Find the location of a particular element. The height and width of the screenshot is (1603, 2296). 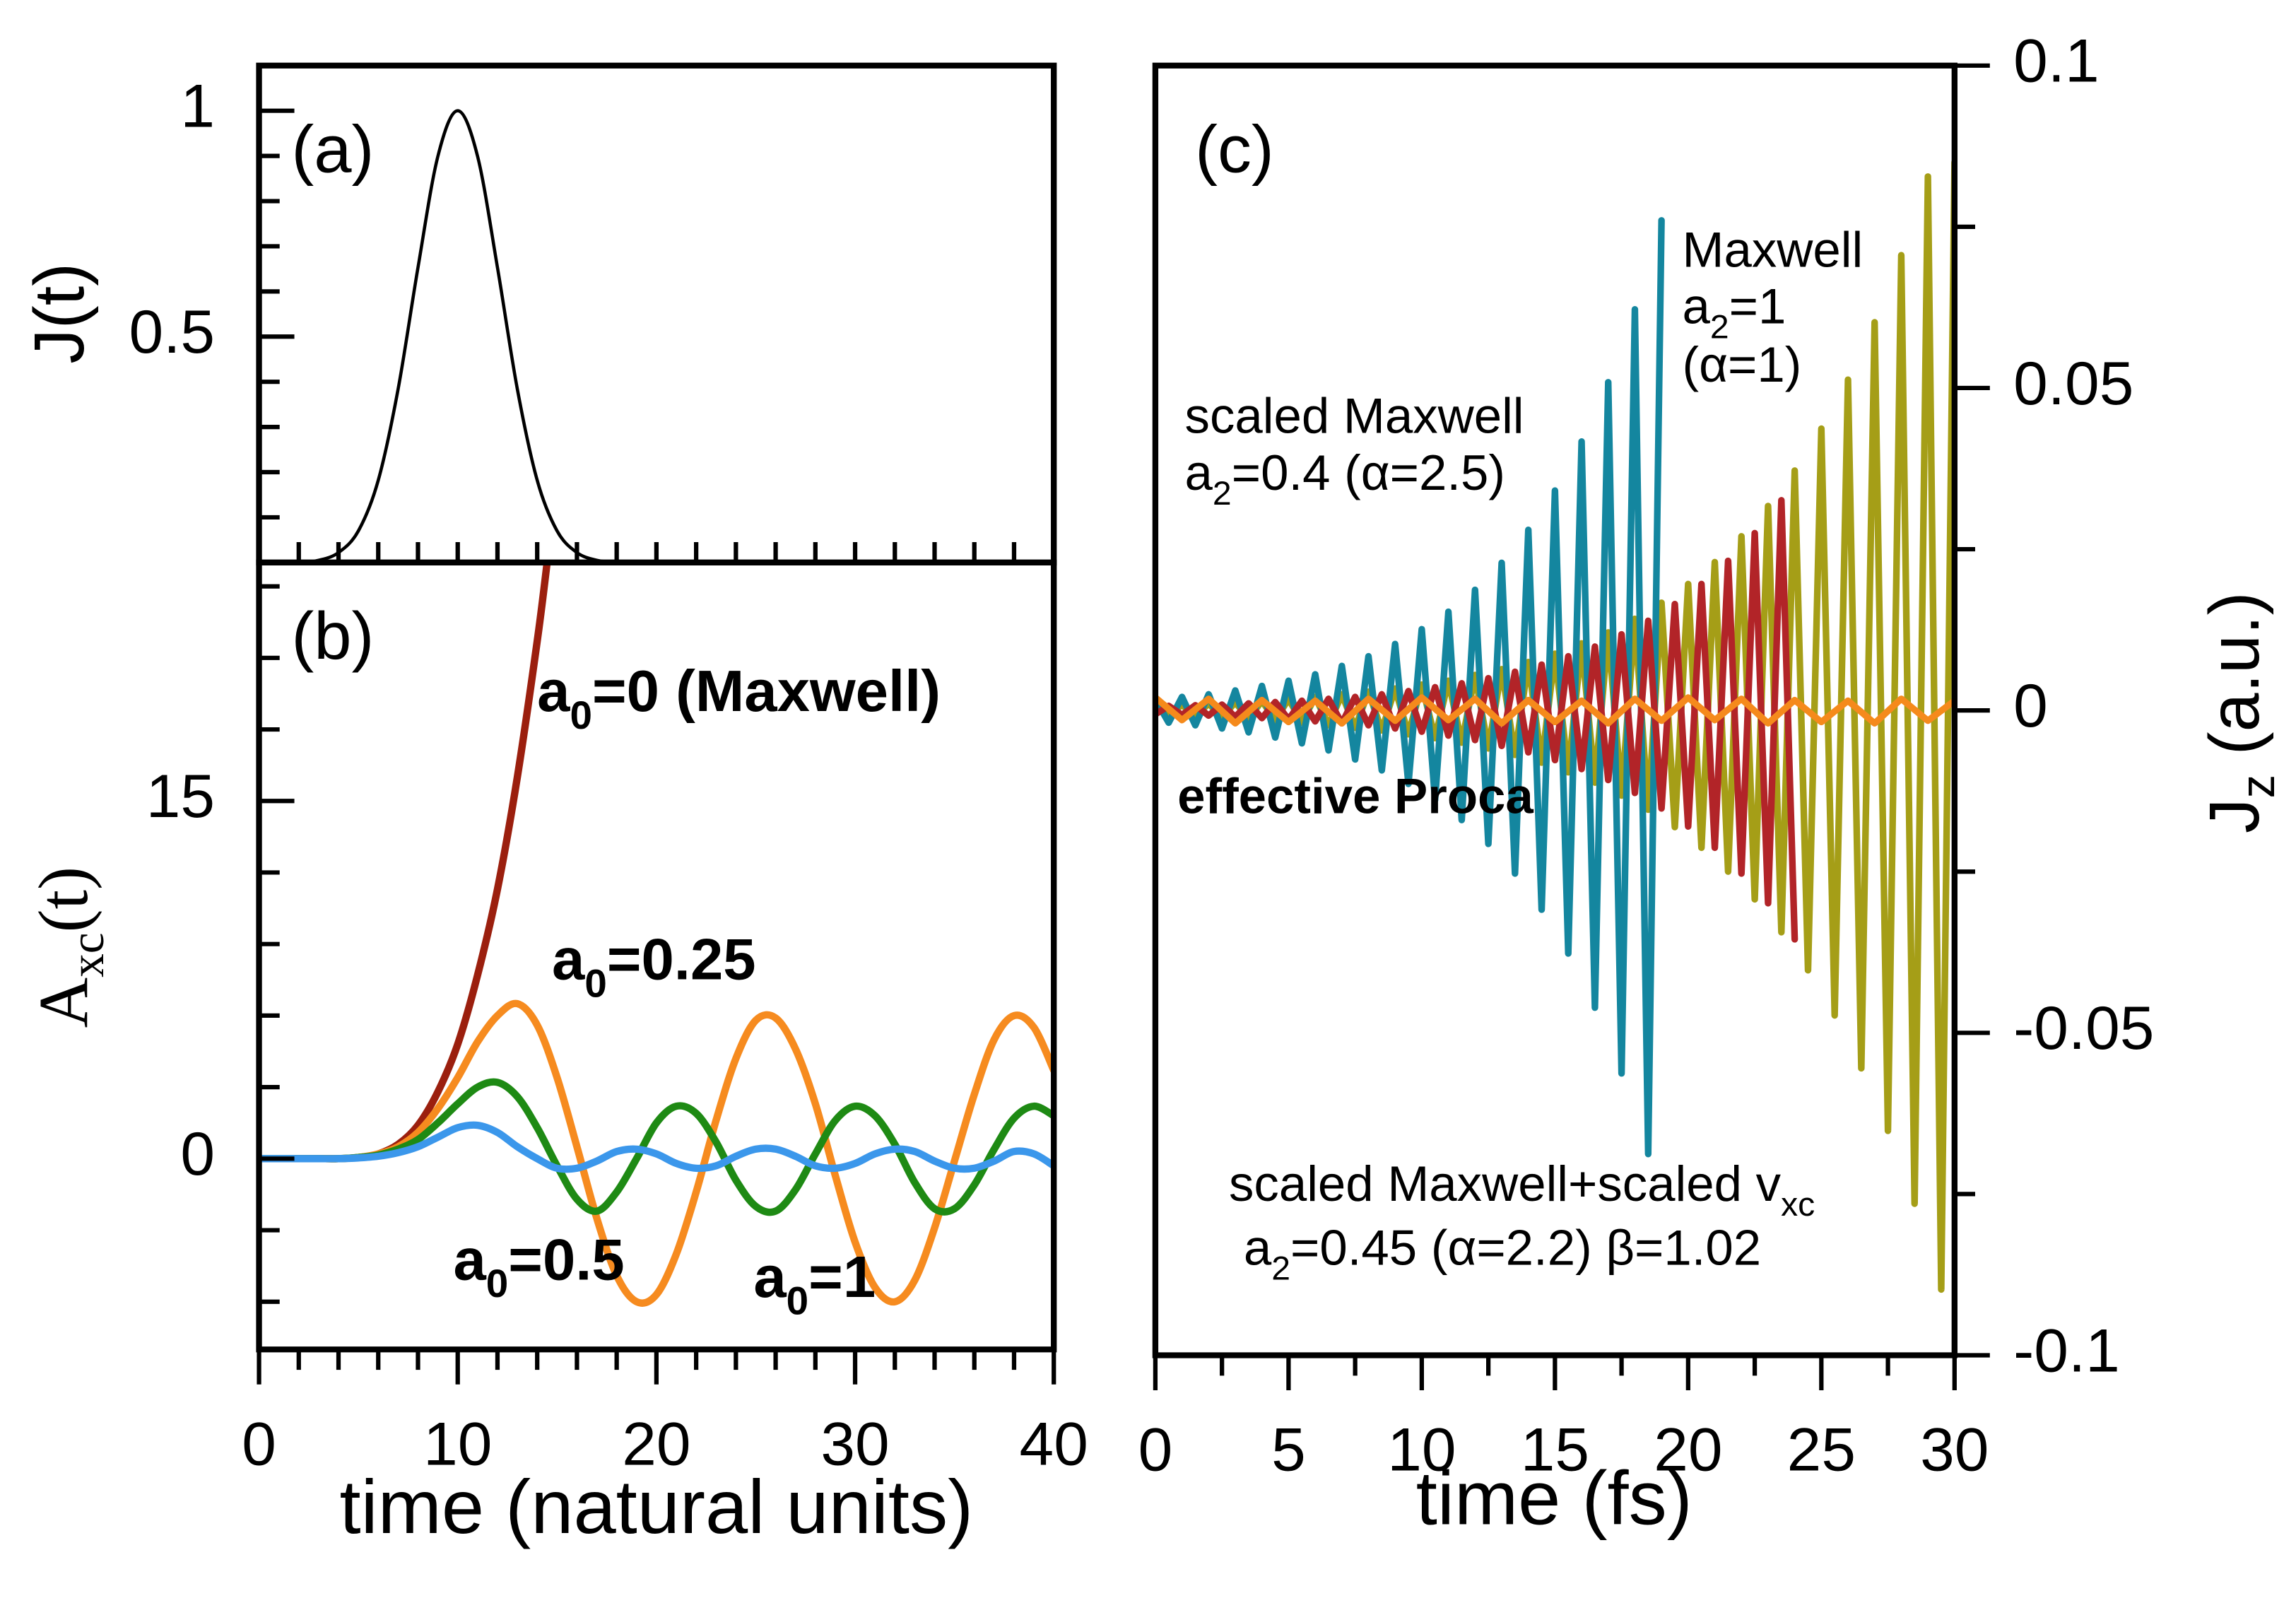

text-part: z is located at coordinates (2257, 787).